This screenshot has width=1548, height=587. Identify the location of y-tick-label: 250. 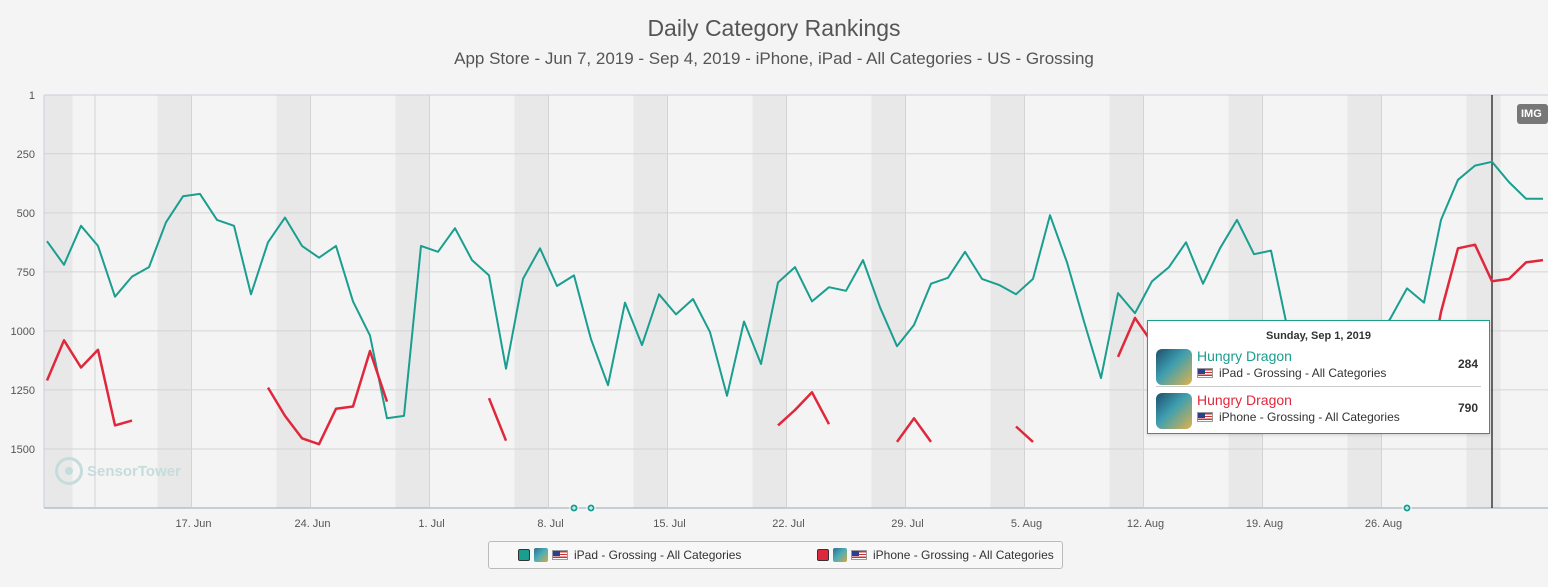
(26, 155).